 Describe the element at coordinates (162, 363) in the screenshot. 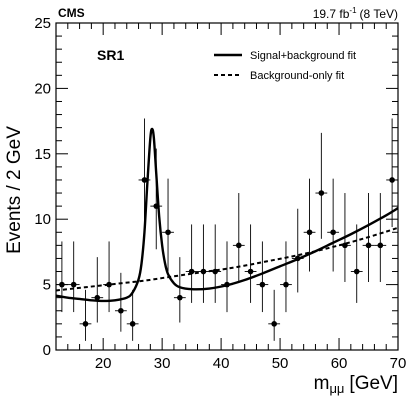

I see `x-tick-label: 30` at that location.